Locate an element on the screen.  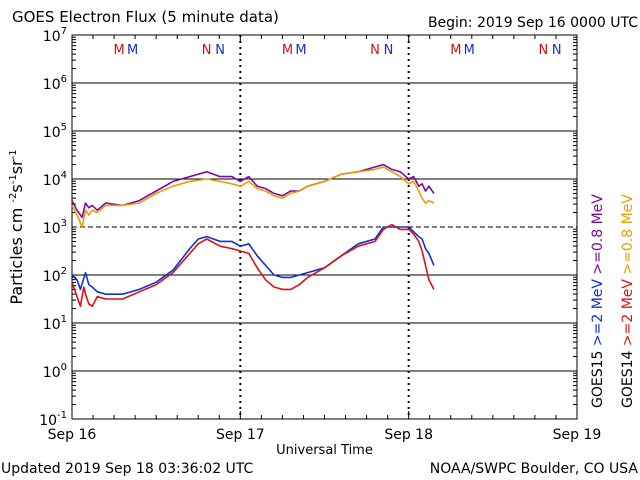
x-tick-label: Sep 18 is located at coordinates (408, 435).